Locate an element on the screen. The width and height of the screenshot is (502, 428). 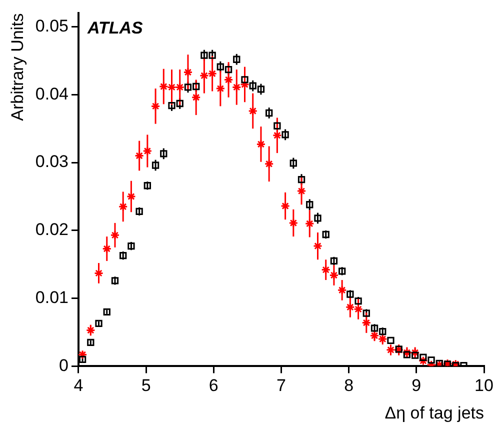
annotation: ATLAS is located at coordinates (115, 28).